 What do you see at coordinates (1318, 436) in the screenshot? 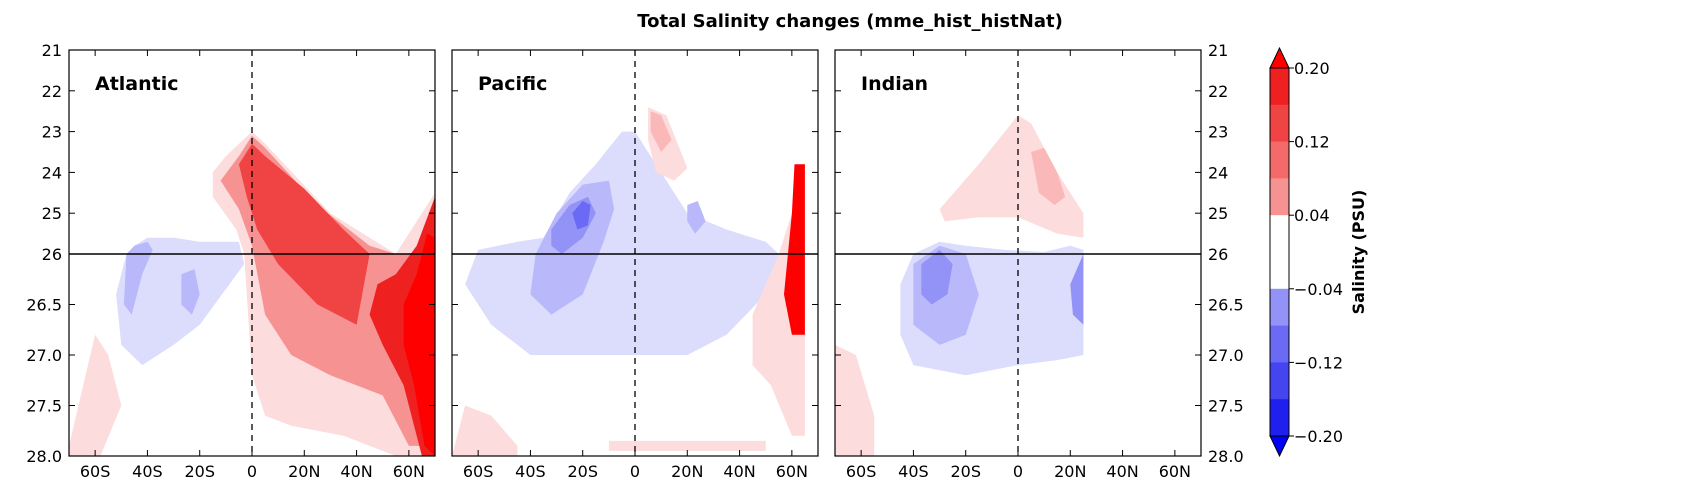
I see `colorbar-tick-label: −0.20` at bounding box center [1318, 436].